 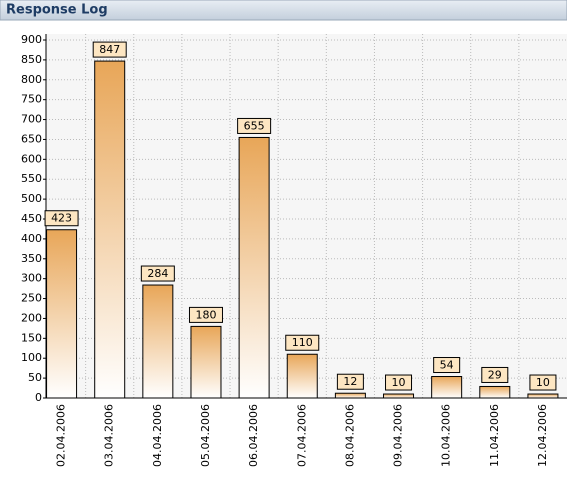 I want to click on value-label: 29, so click(x=495, y=374).